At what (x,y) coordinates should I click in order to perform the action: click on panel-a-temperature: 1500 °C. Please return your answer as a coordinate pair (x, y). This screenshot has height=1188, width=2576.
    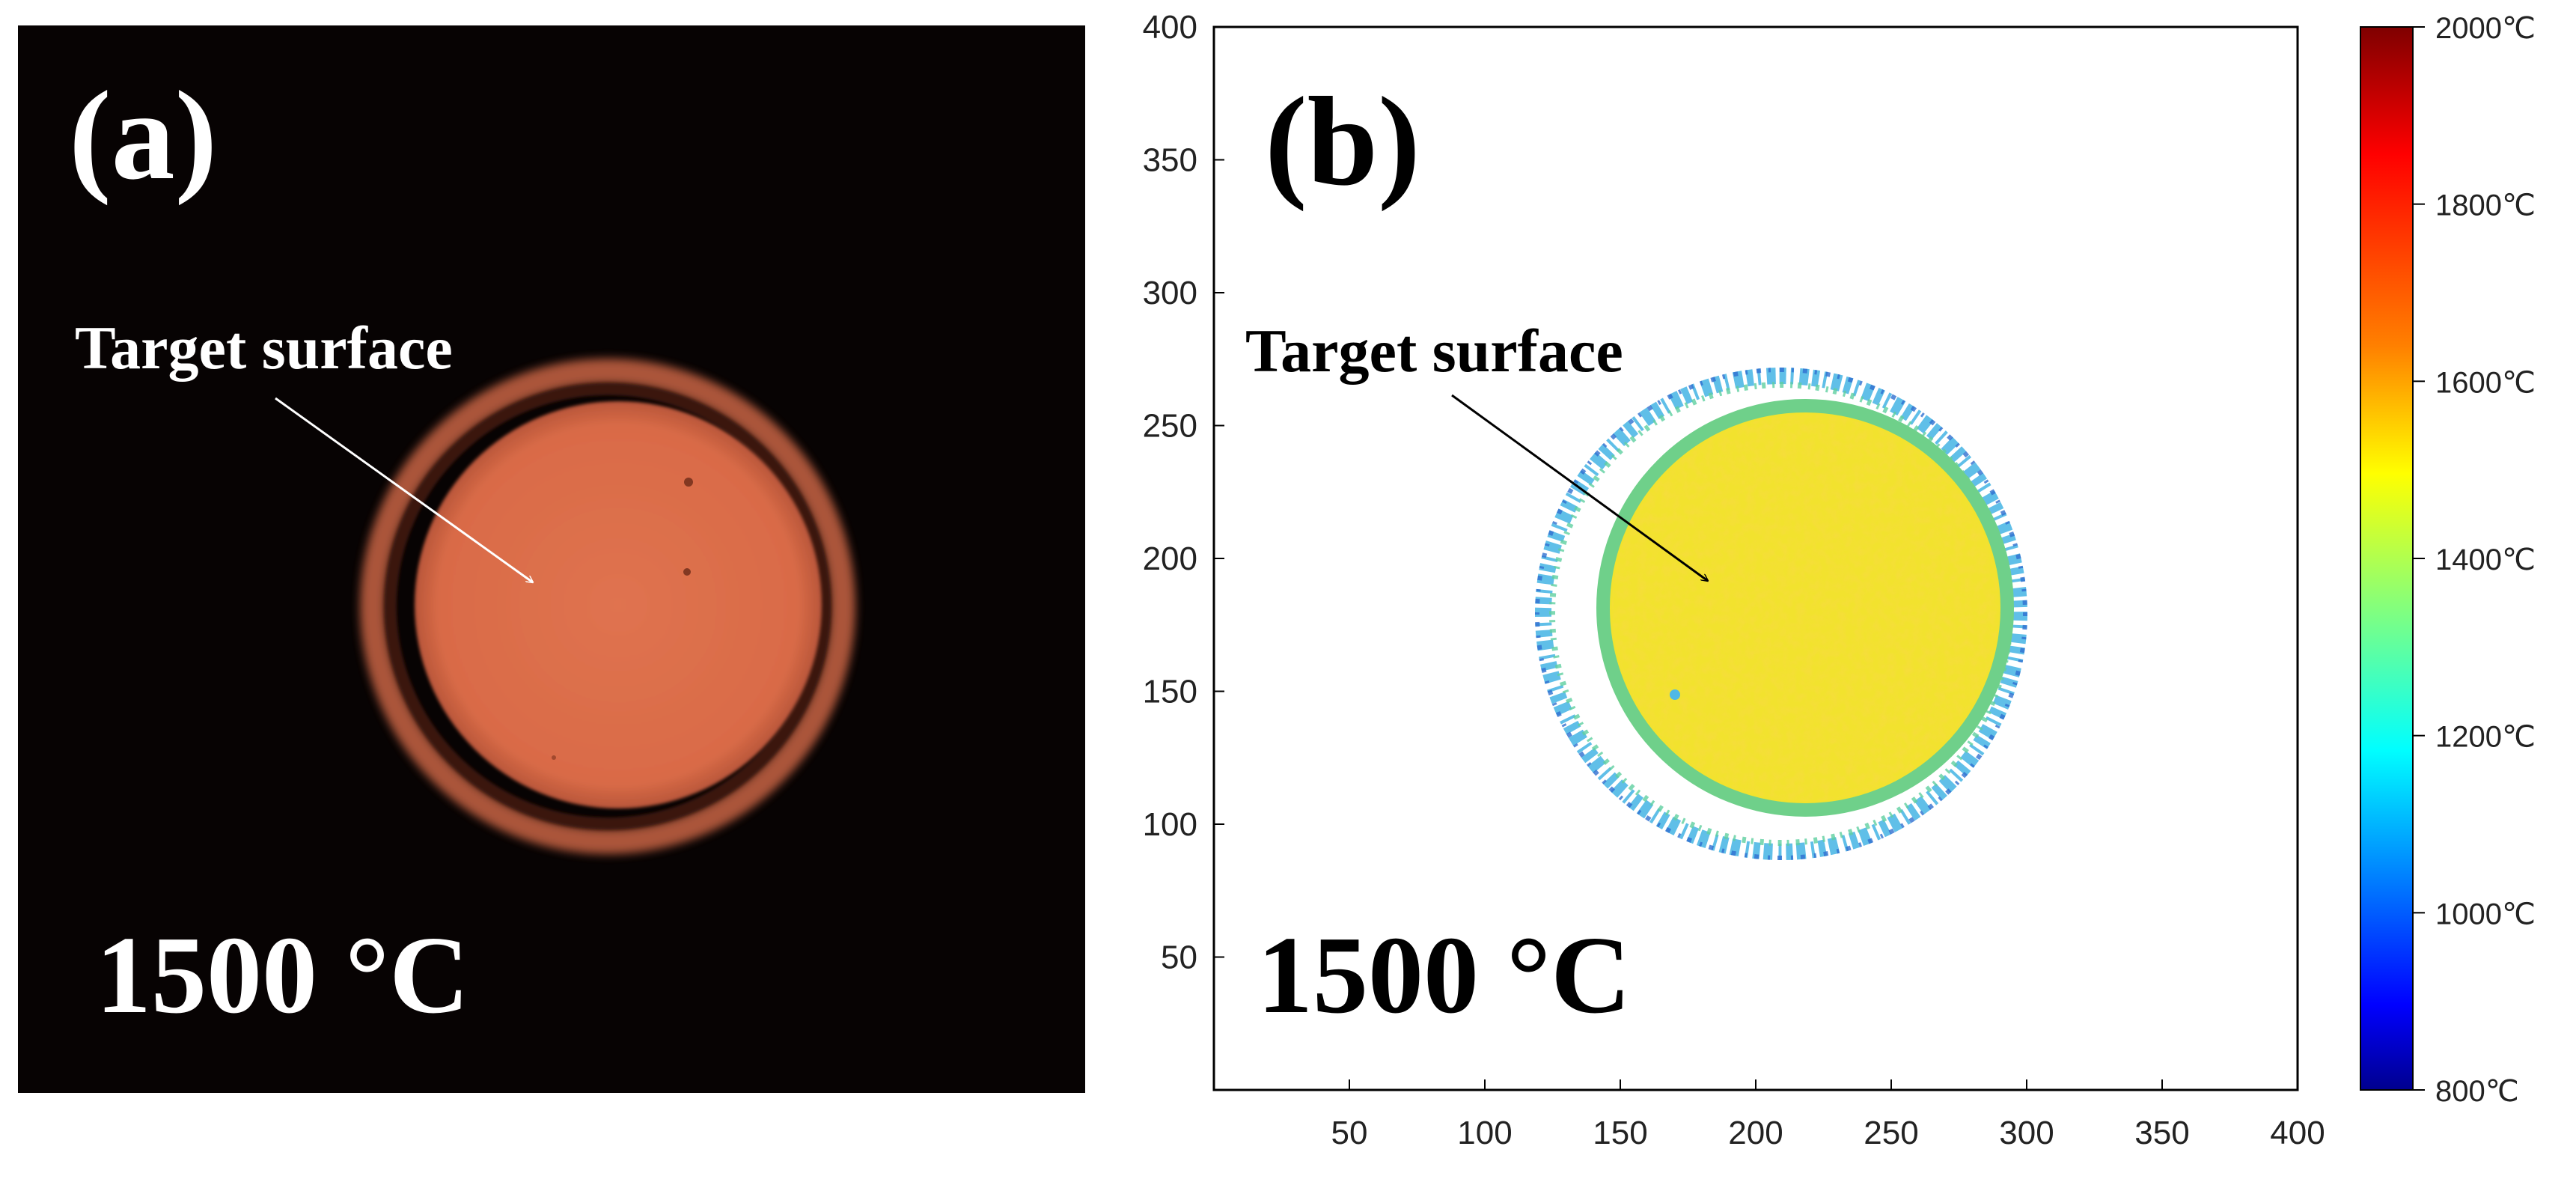
    Looking at the image, I should click on (282, 976).